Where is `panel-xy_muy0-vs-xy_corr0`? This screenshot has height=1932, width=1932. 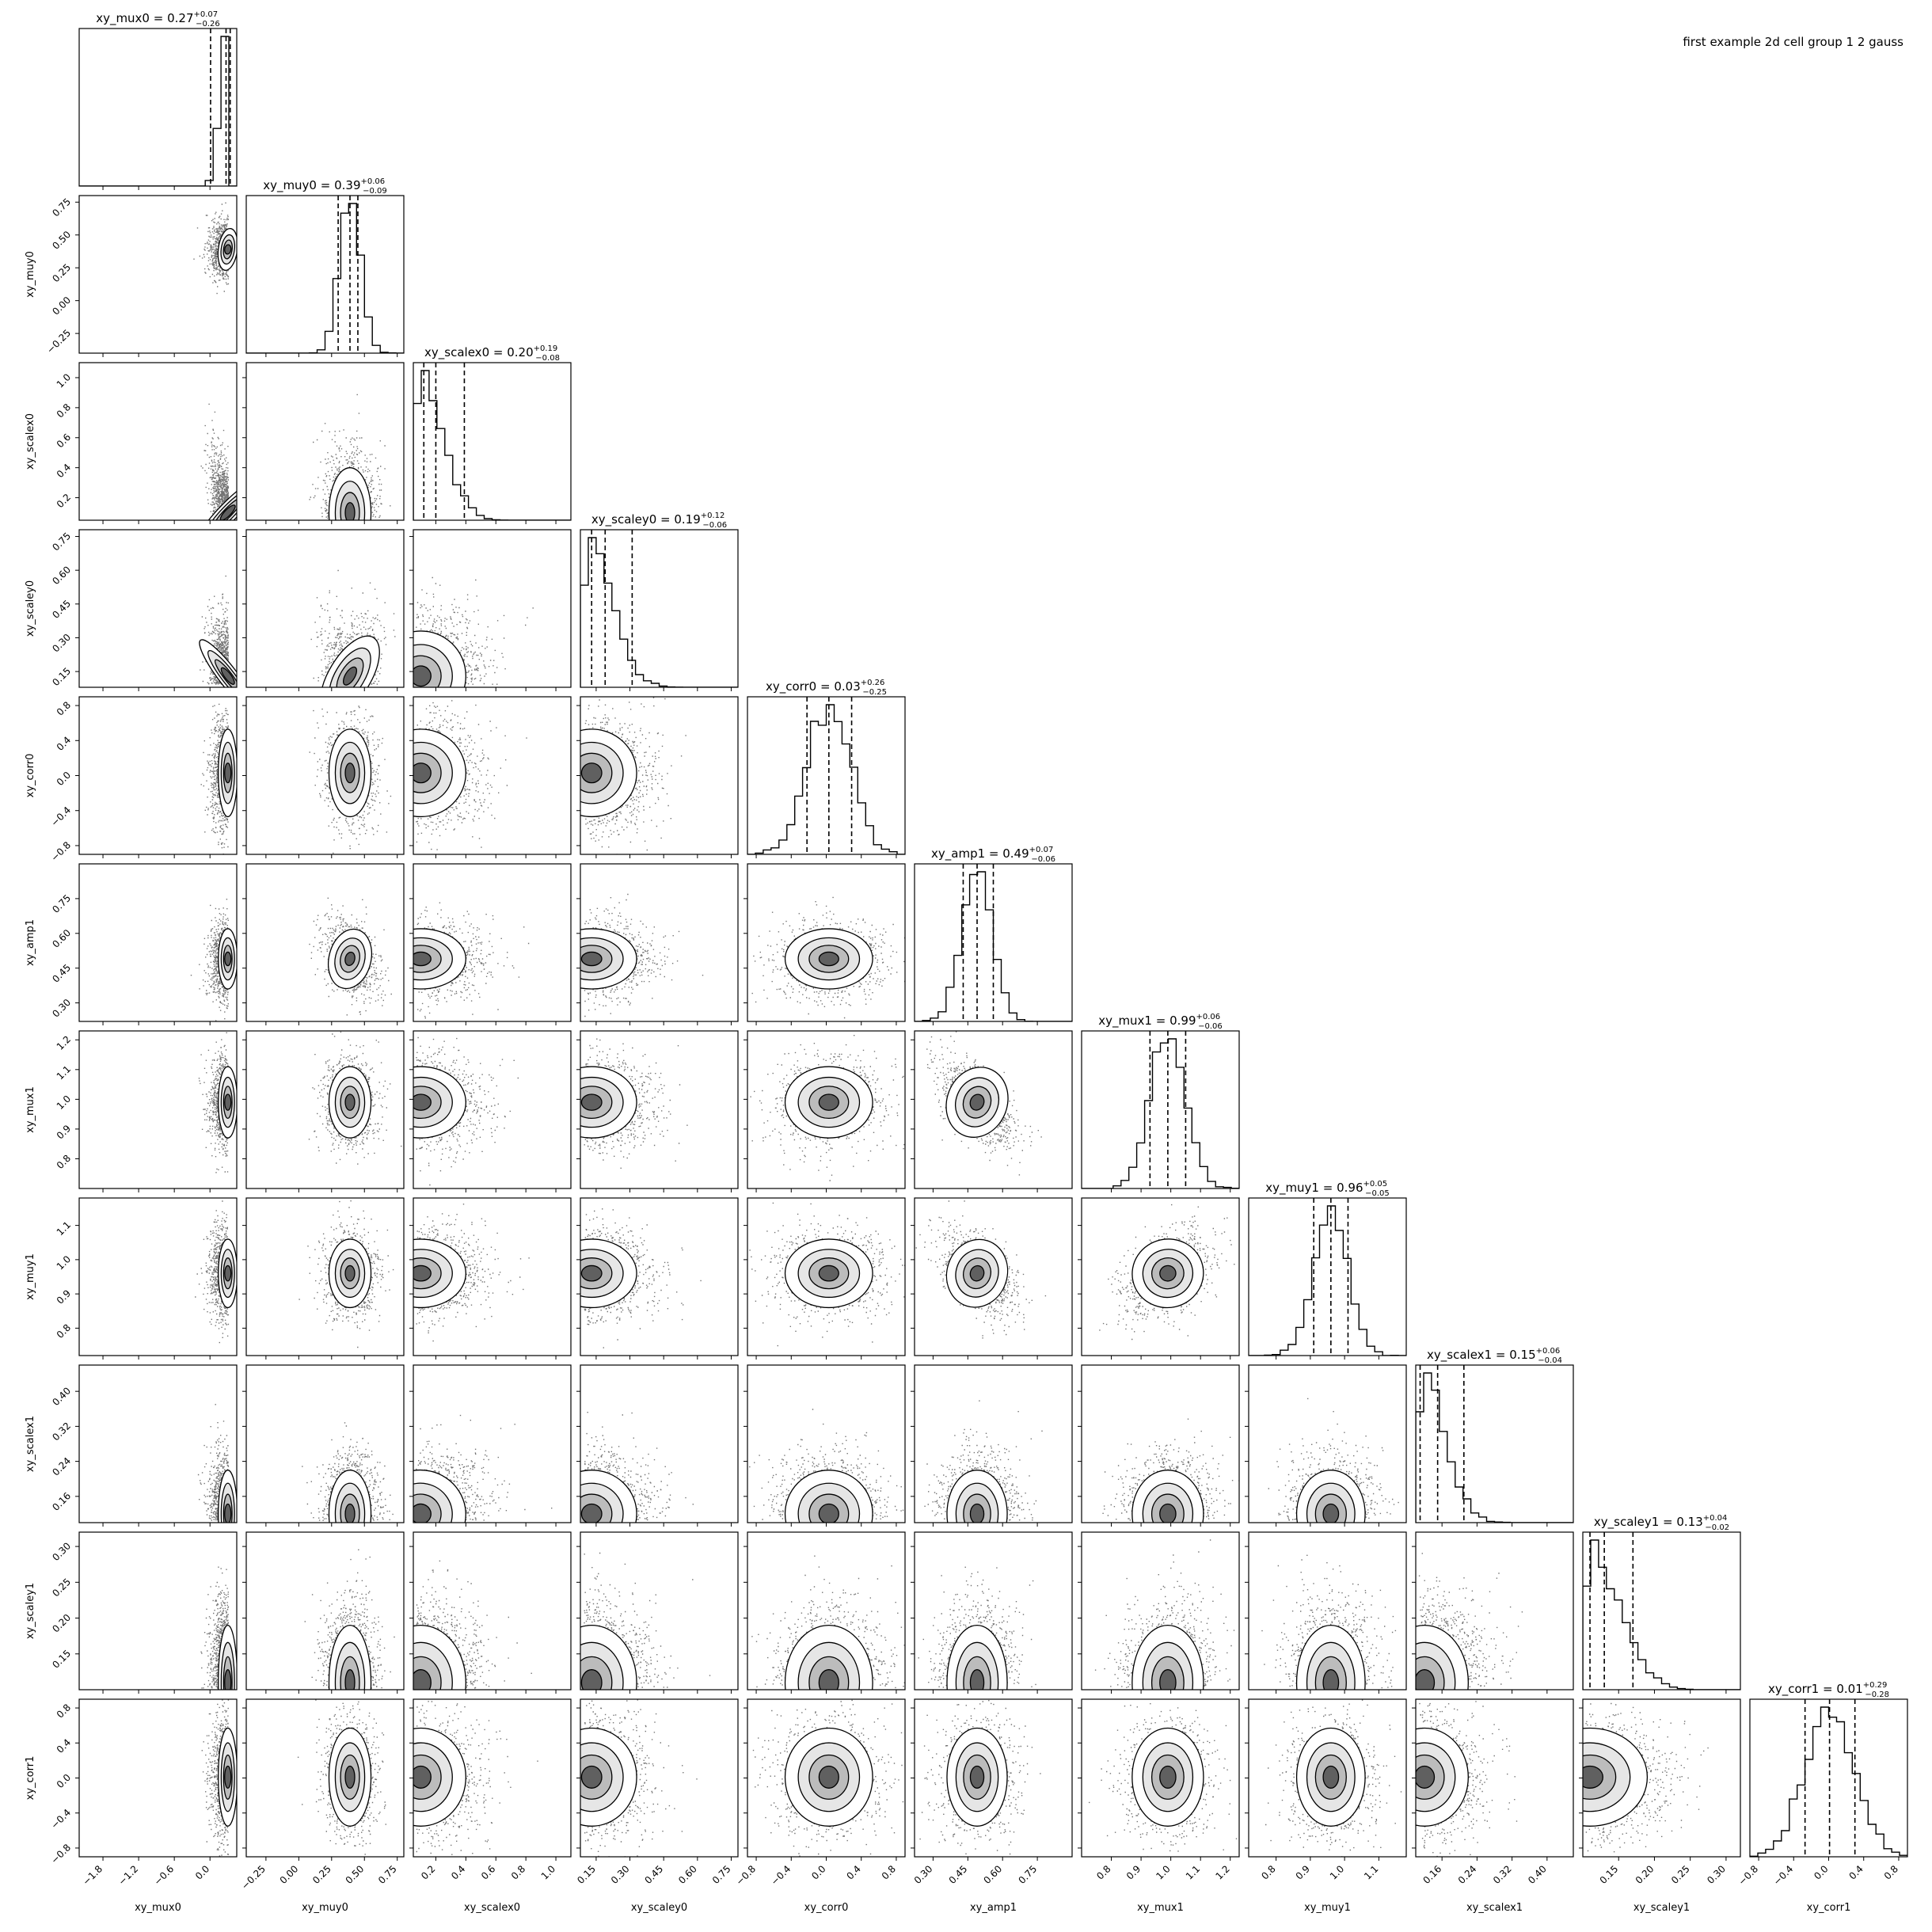 panel-xy_muy0-vs-xy_corr0 is located at coordinates (324, 777).